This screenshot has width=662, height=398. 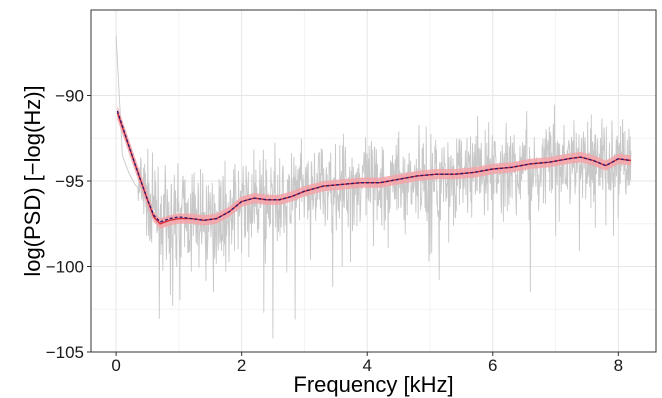 I want to click on y-tick-label: −105, so click(x=65, y=352).